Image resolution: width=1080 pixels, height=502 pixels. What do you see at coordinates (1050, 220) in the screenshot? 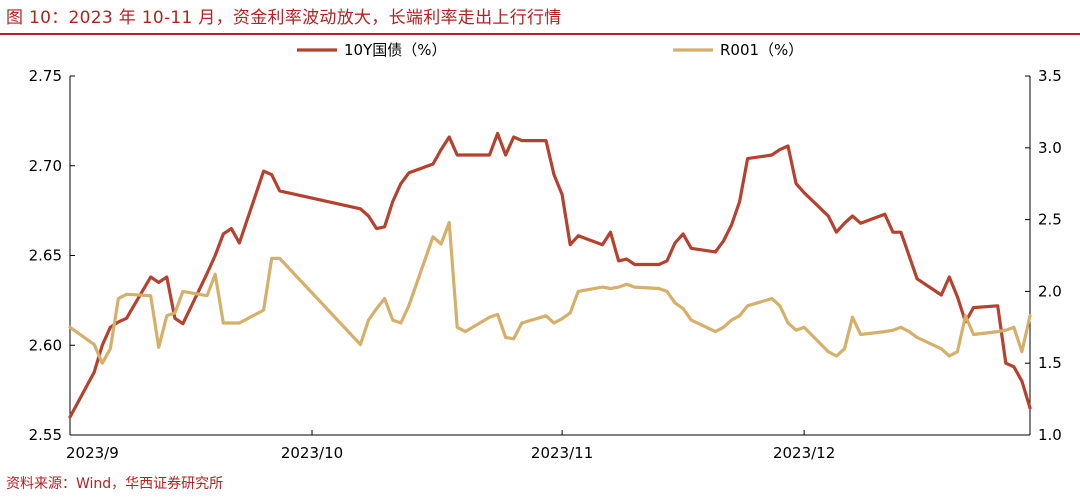
I see `right-tick-label: 2.5` at bounding box center [1050, 220].